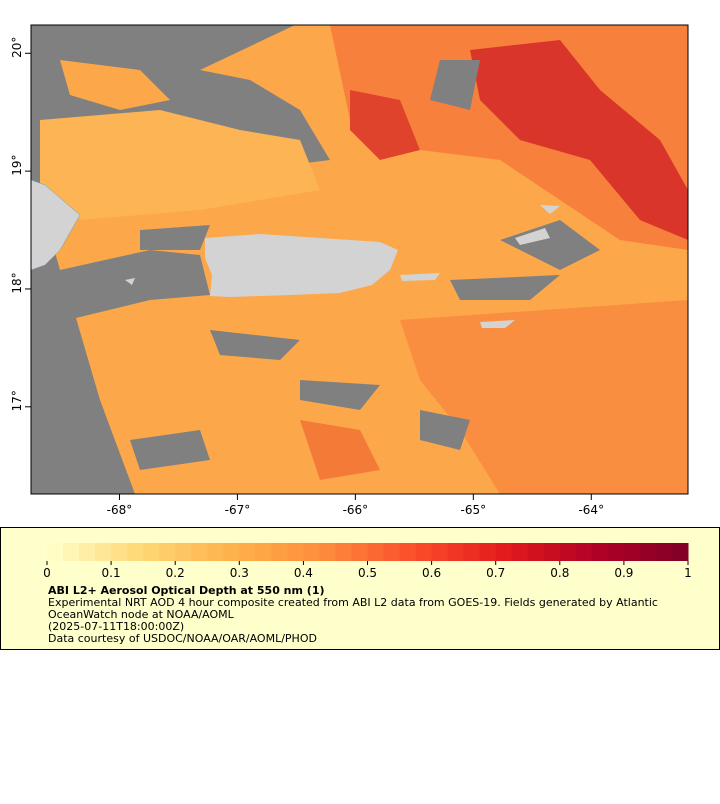 The image size is (720, 804). What do you see at coordinates (623, 573) in the screenshot?
I see `colorbar-tick-label: 0.9` at bounding box center [623, 573].